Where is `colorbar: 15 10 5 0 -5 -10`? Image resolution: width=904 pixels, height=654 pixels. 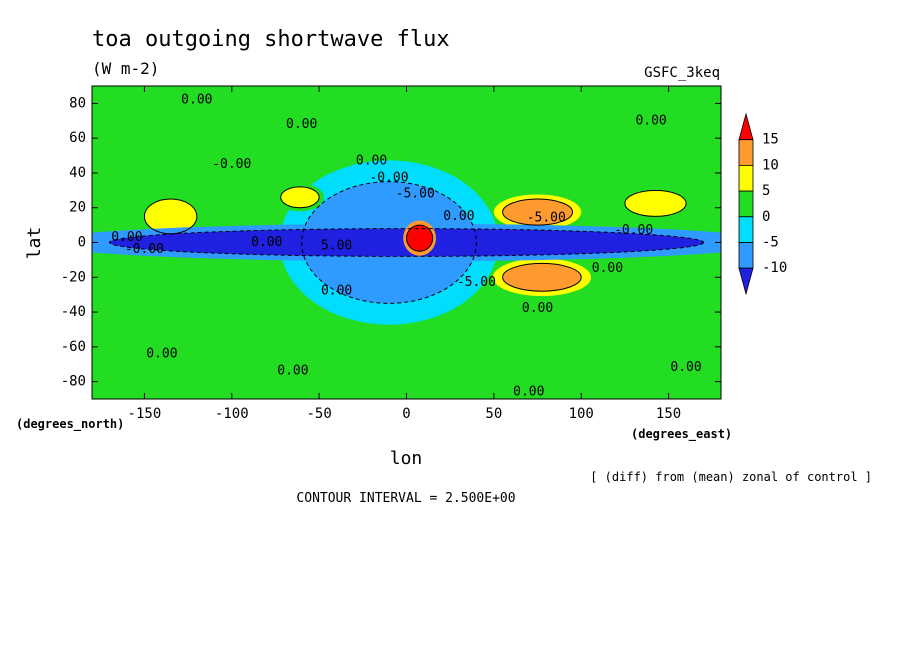 colorbar: 15 10 5 0 -5 -10 is located at coordinates (762, 204).